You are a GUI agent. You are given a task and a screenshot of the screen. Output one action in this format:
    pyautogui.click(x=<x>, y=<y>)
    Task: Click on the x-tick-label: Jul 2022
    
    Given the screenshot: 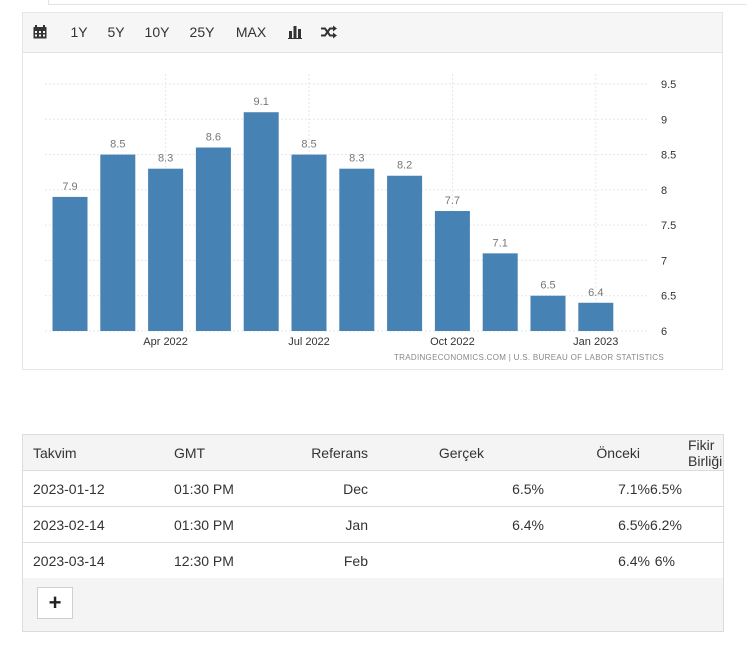 What is the action you would take?
    pyautogui.click(x=309, y=342)
    